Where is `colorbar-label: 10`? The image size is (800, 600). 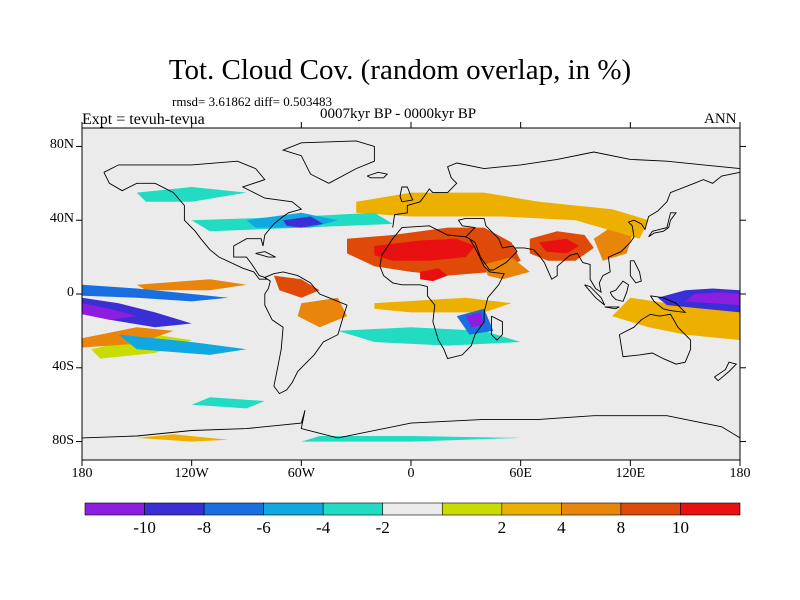 colorbar-label: 10 is located at coordinates (680, 527).